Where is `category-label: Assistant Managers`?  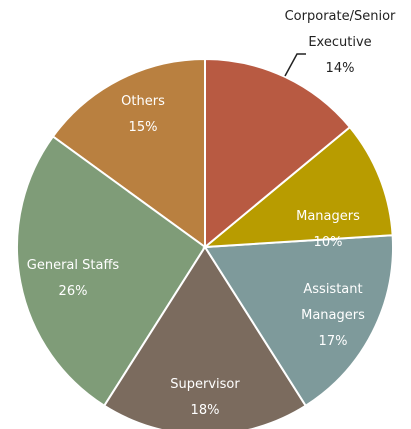
category-label: Assistant Managers is located at coordinates (333, 302).